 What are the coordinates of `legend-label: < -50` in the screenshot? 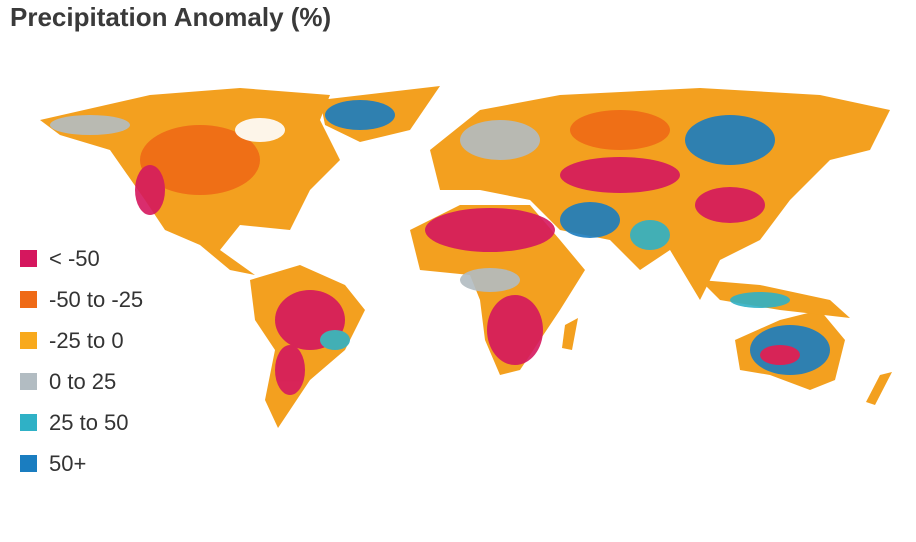 It's located at (74, 258).